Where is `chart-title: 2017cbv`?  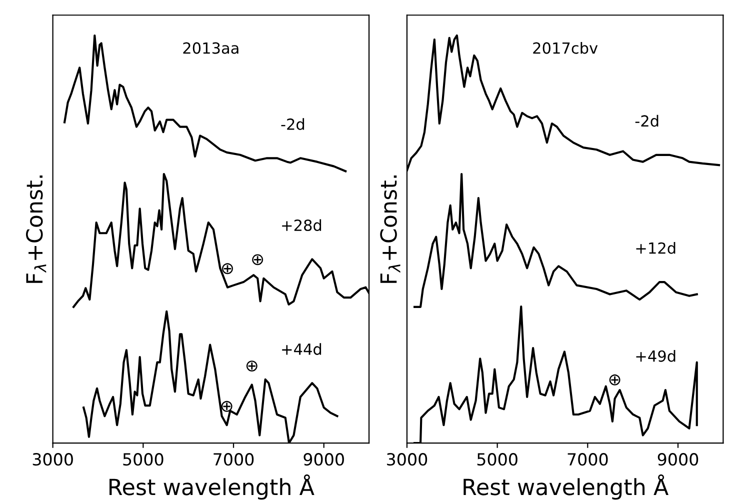
chart-title: 2017cbv is located at coordinates (565, 48).